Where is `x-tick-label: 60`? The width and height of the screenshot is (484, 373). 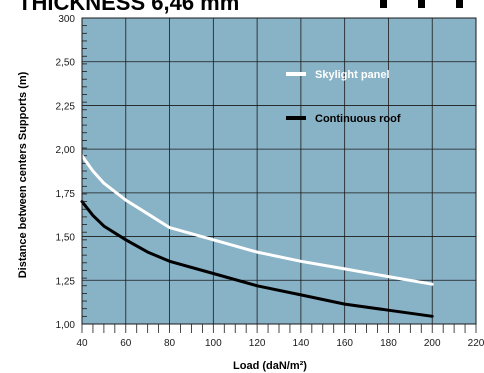
x-tick-label: 60 is located at coordinates (126, 343).